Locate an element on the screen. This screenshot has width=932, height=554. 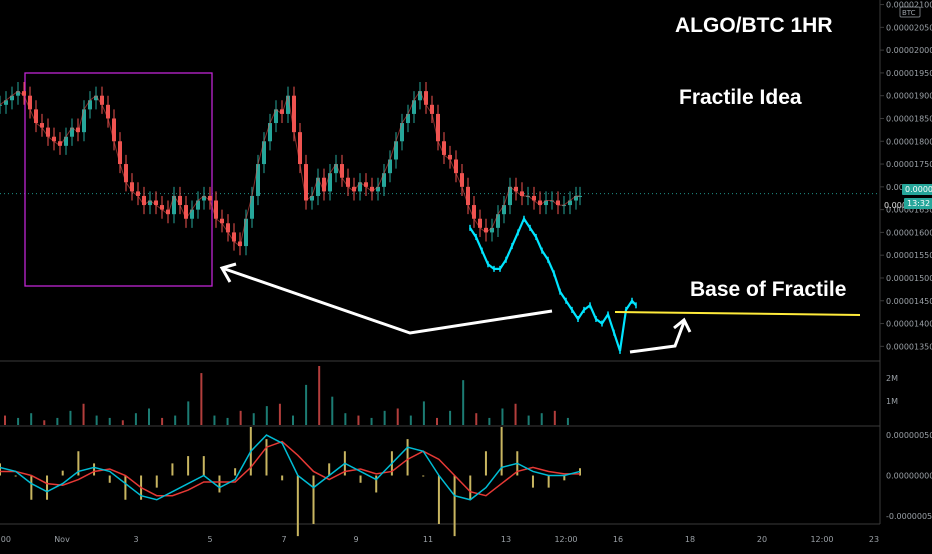
price-tick-label: 0.00001500 is located at coordinates (909, 278).